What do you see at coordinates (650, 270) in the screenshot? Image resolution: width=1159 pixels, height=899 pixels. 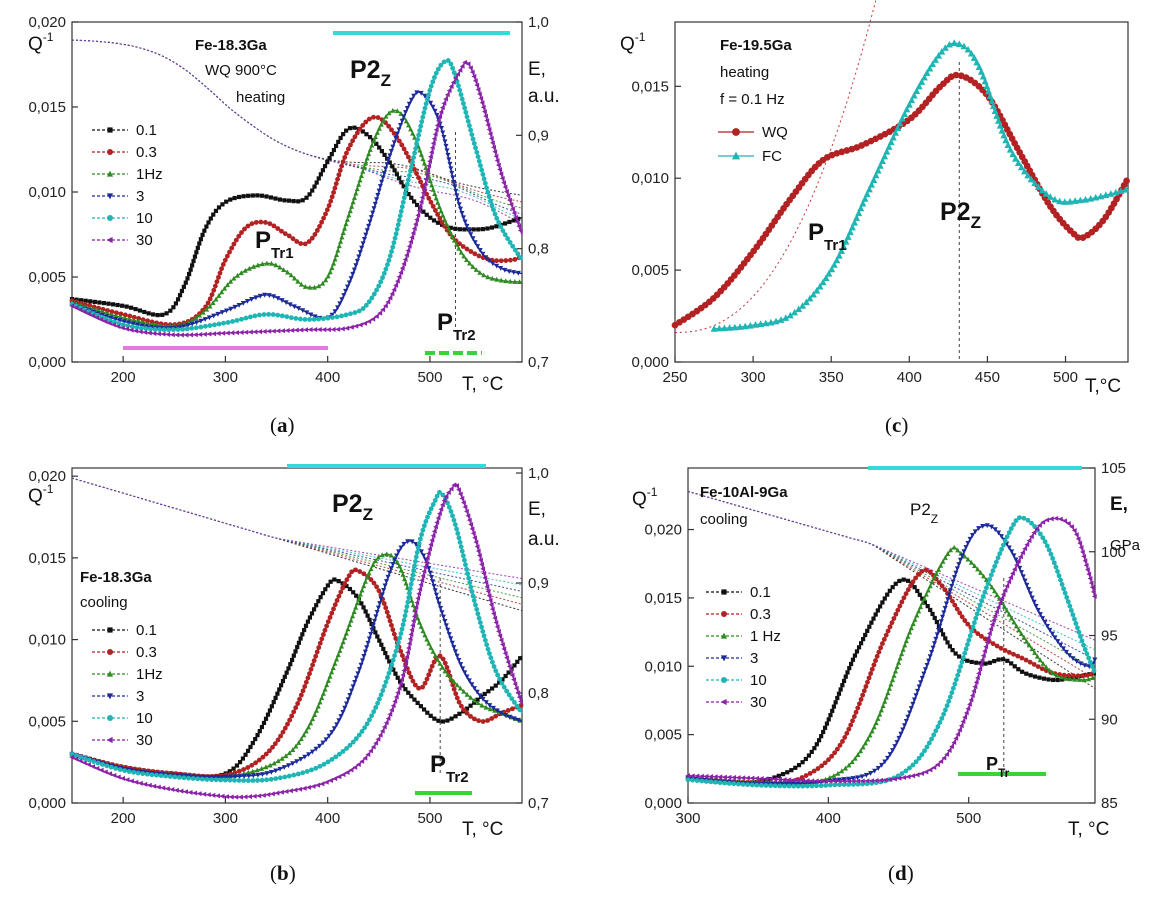 I see `y-tick-label: 0,005` at bounding box center [650, 270].